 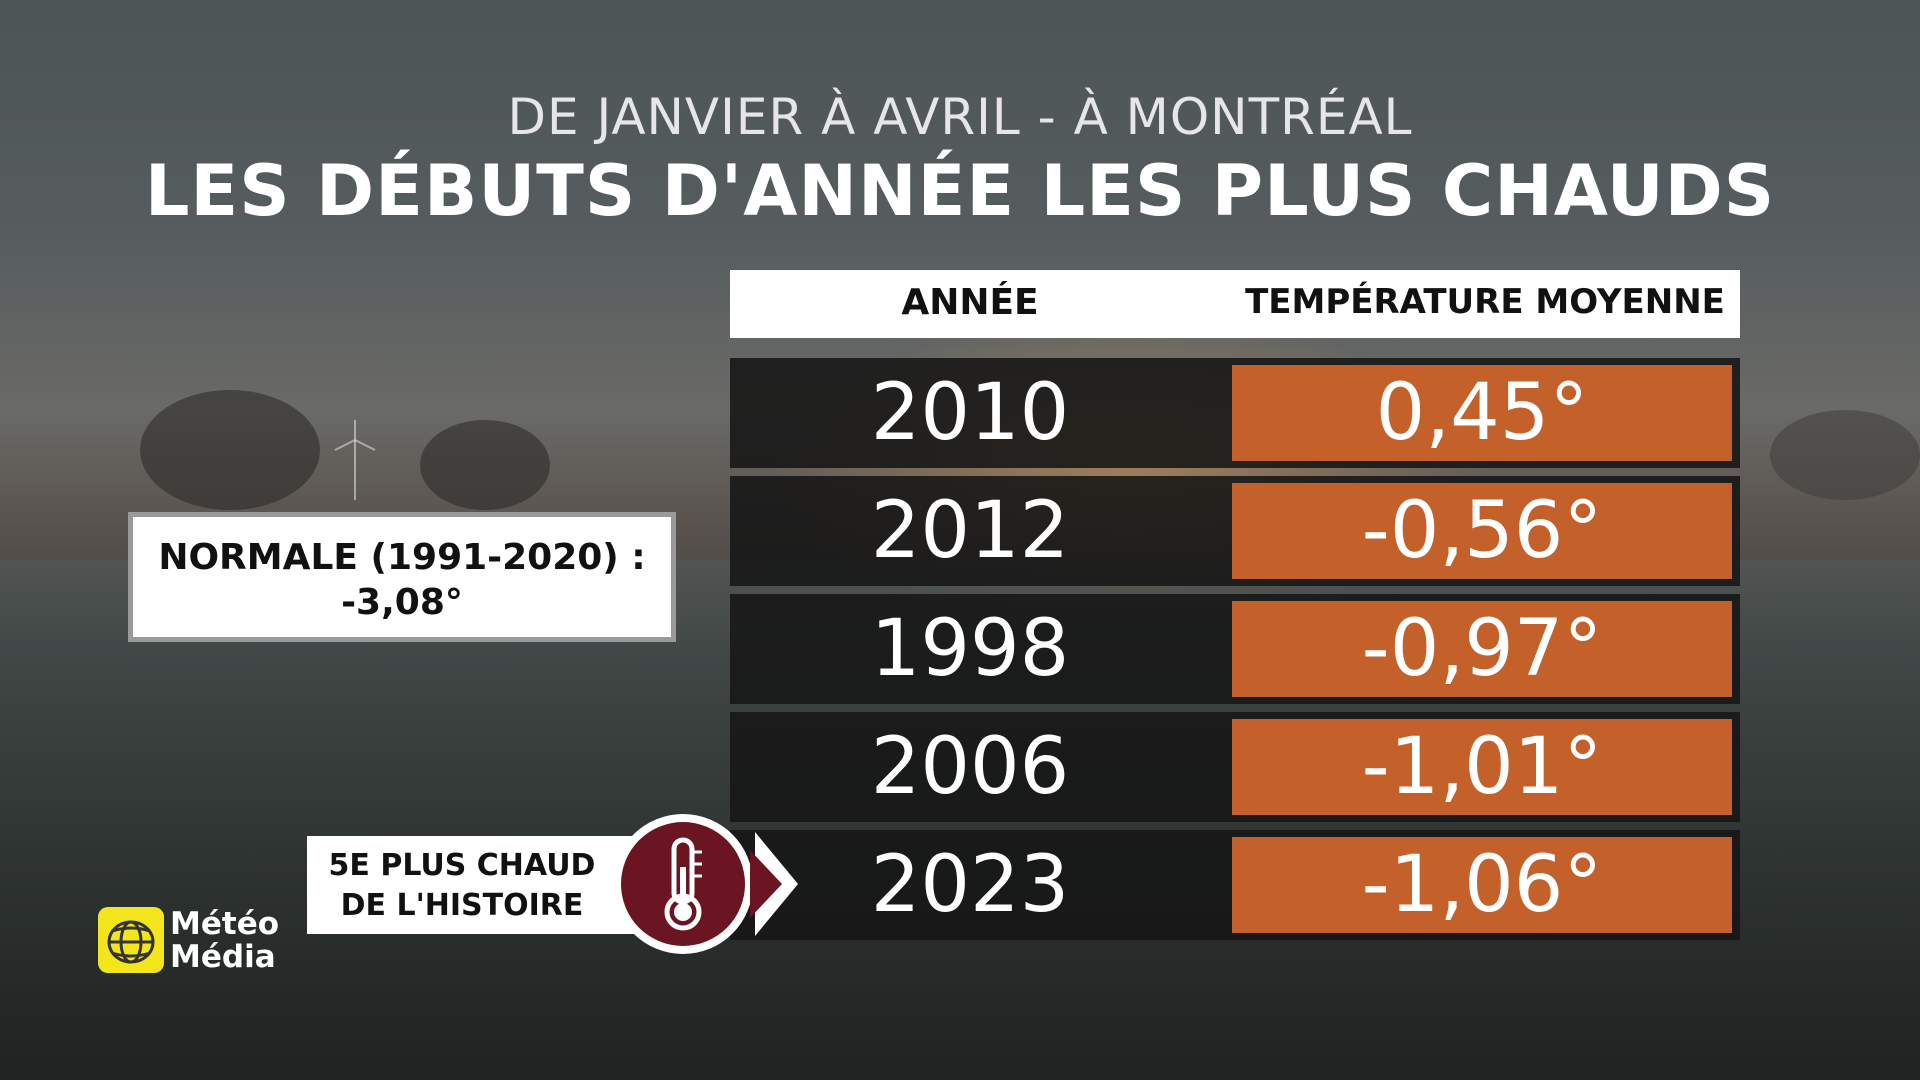 I want to click on normal-label: NORMALE (1991-2020) :, so click(x=402, y=557).